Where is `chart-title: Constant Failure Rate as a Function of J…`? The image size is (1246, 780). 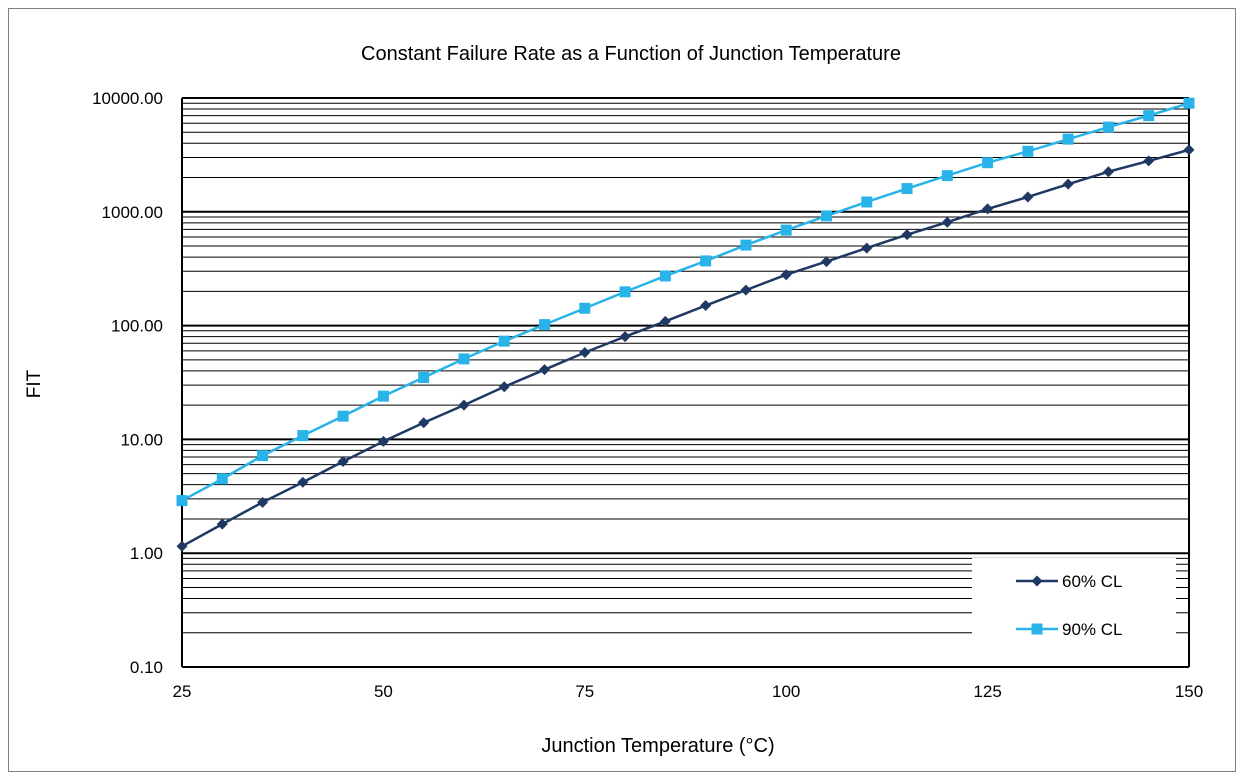
chart-title: Constant Failure Rate as a Function of J… is located at coordinates (631, 54).